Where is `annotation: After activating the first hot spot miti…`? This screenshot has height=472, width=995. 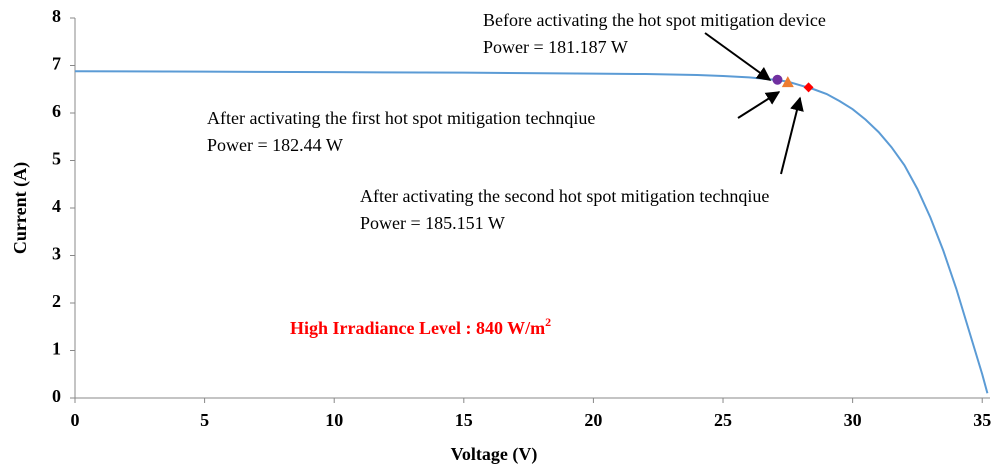 annotation: After activating the first hot spot miti… is located at coordinates (401, 118).